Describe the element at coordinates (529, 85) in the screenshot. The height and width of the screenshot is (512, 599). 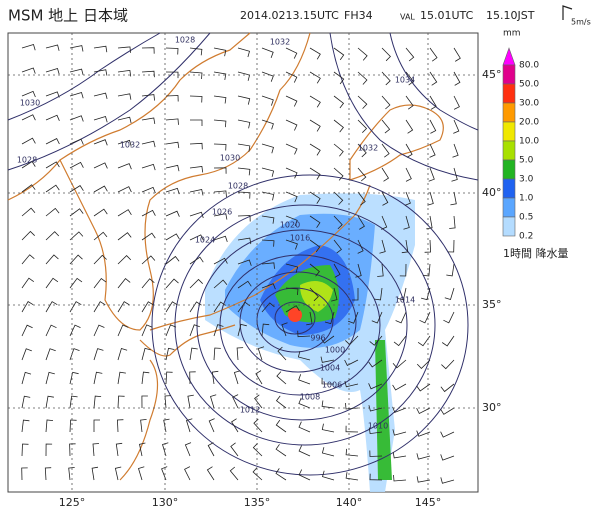
I see `legend-label: 50.0` at that location.